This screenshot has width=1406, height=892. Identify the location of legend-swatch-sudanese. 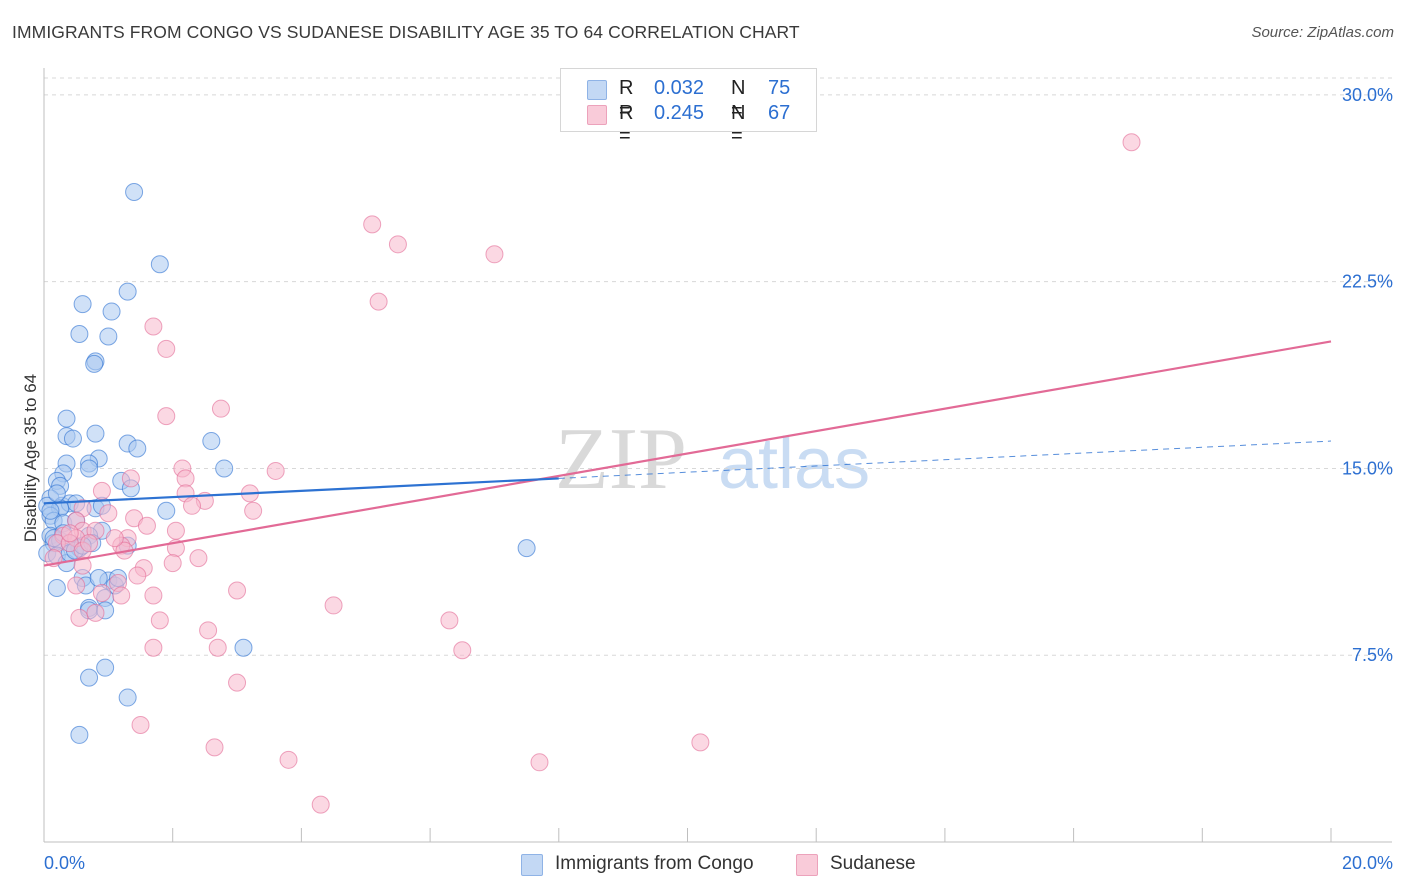
(597, 115).